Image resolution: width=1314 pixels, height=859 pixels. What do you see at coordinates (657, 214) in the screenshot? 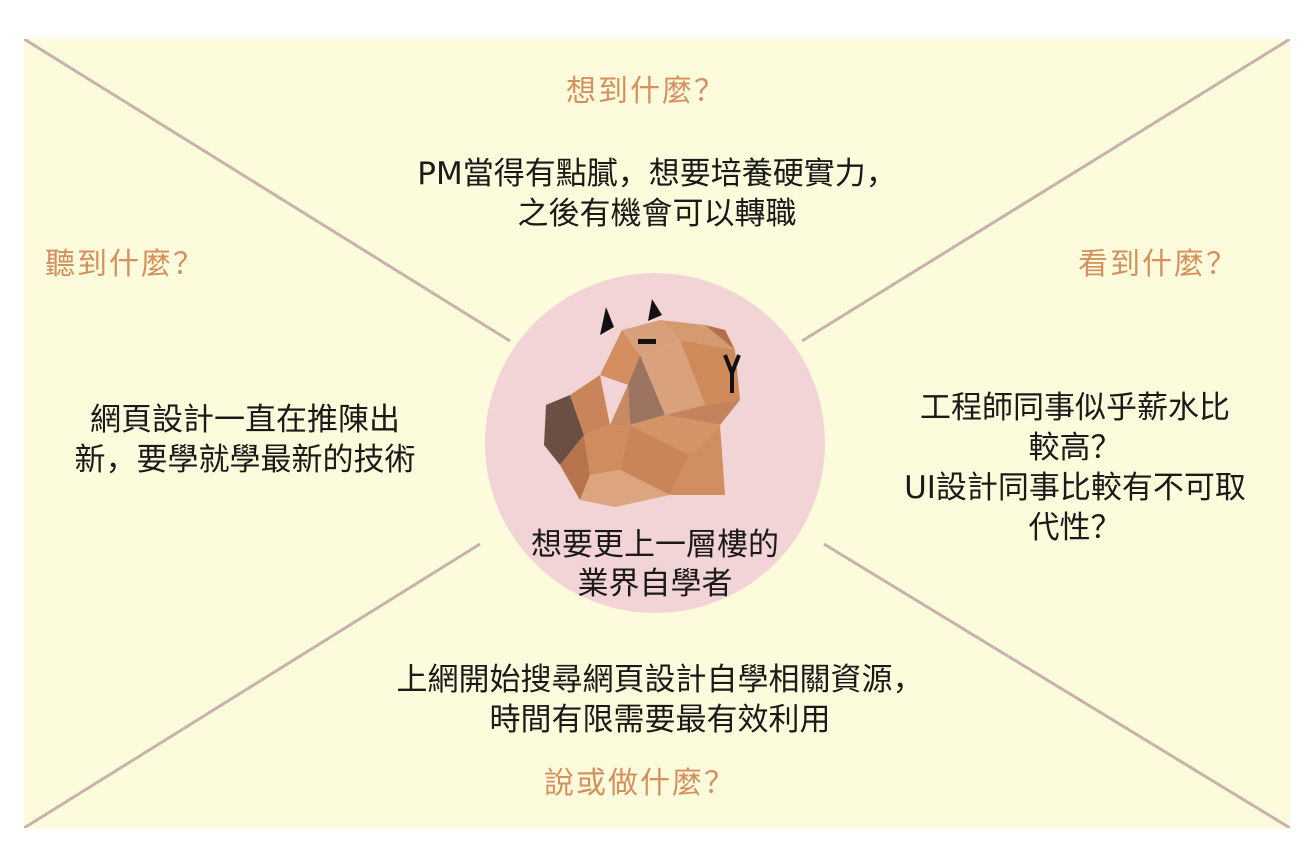
I see `think-text-line: 之後有機會可以轉職` at bounding box center [657, 214].